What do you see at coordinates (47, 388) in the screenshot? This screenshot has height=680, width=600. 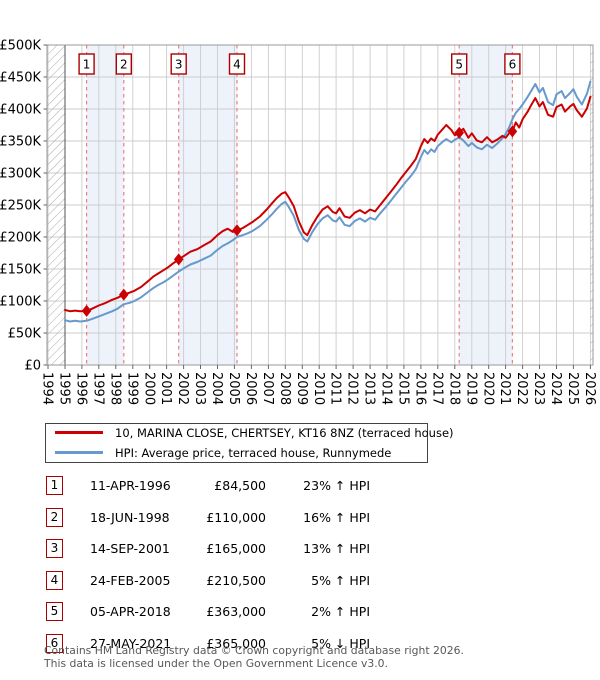 I see `svg-text: 1994` at bounding box center [47, 388].